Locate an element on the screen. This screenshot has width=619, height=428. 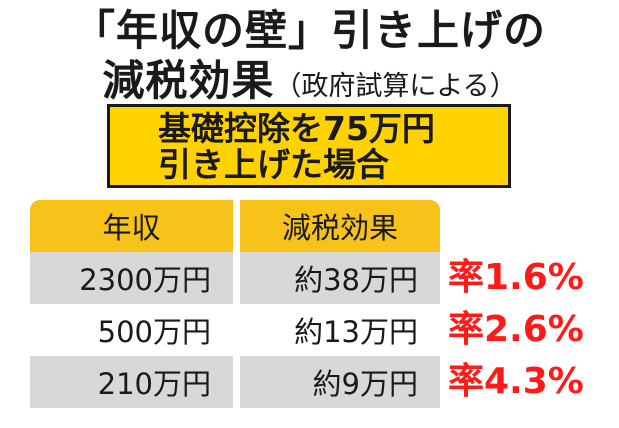
effect-cell: 約9万円 is located at coordinates (340, 382).